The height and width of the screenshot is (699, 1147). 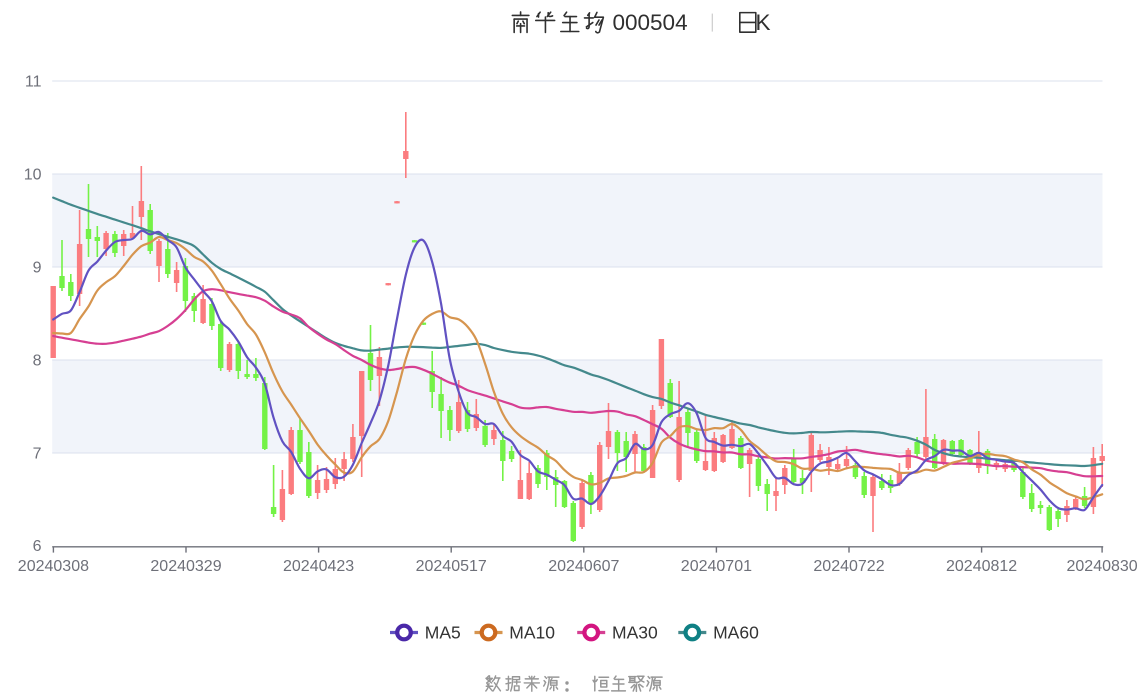 I want to click on svg-text: MA5, so click(x=443, y=633).